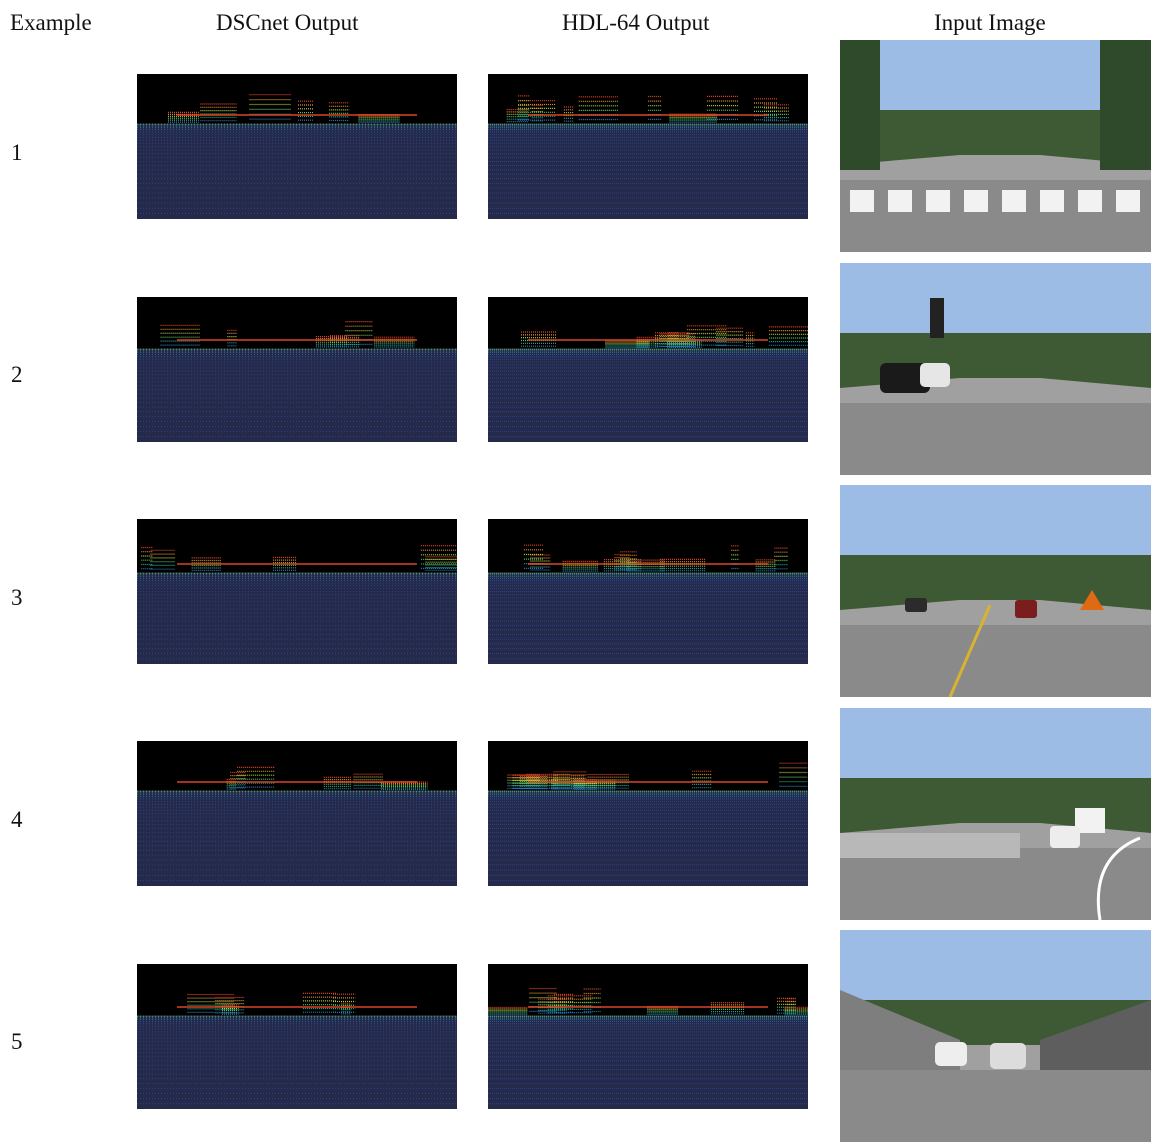  I want to click on header-hdl64-output: HDL-64 Output, so click(636, 22).